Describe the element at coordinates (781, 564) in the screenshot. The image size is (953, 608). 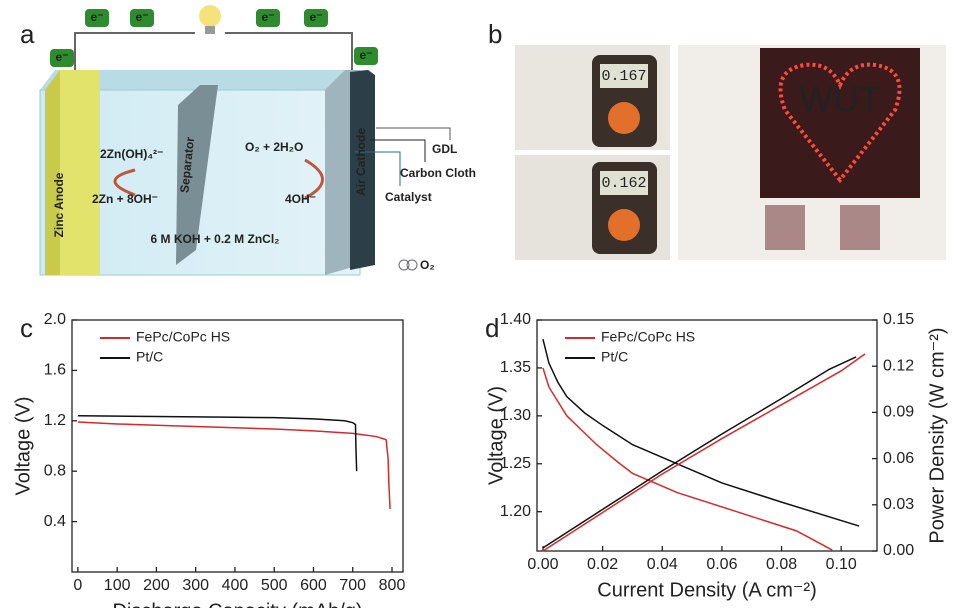
I see `x-tick-label: 0.08` at that location.